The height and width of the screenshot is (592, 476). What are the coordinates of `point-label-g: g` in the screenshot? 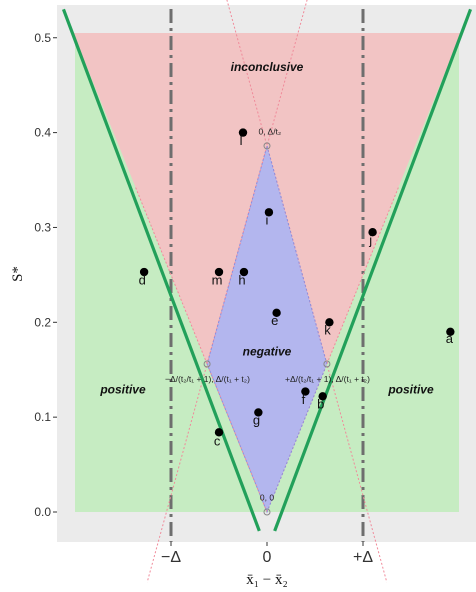 It's located at (256, 420).